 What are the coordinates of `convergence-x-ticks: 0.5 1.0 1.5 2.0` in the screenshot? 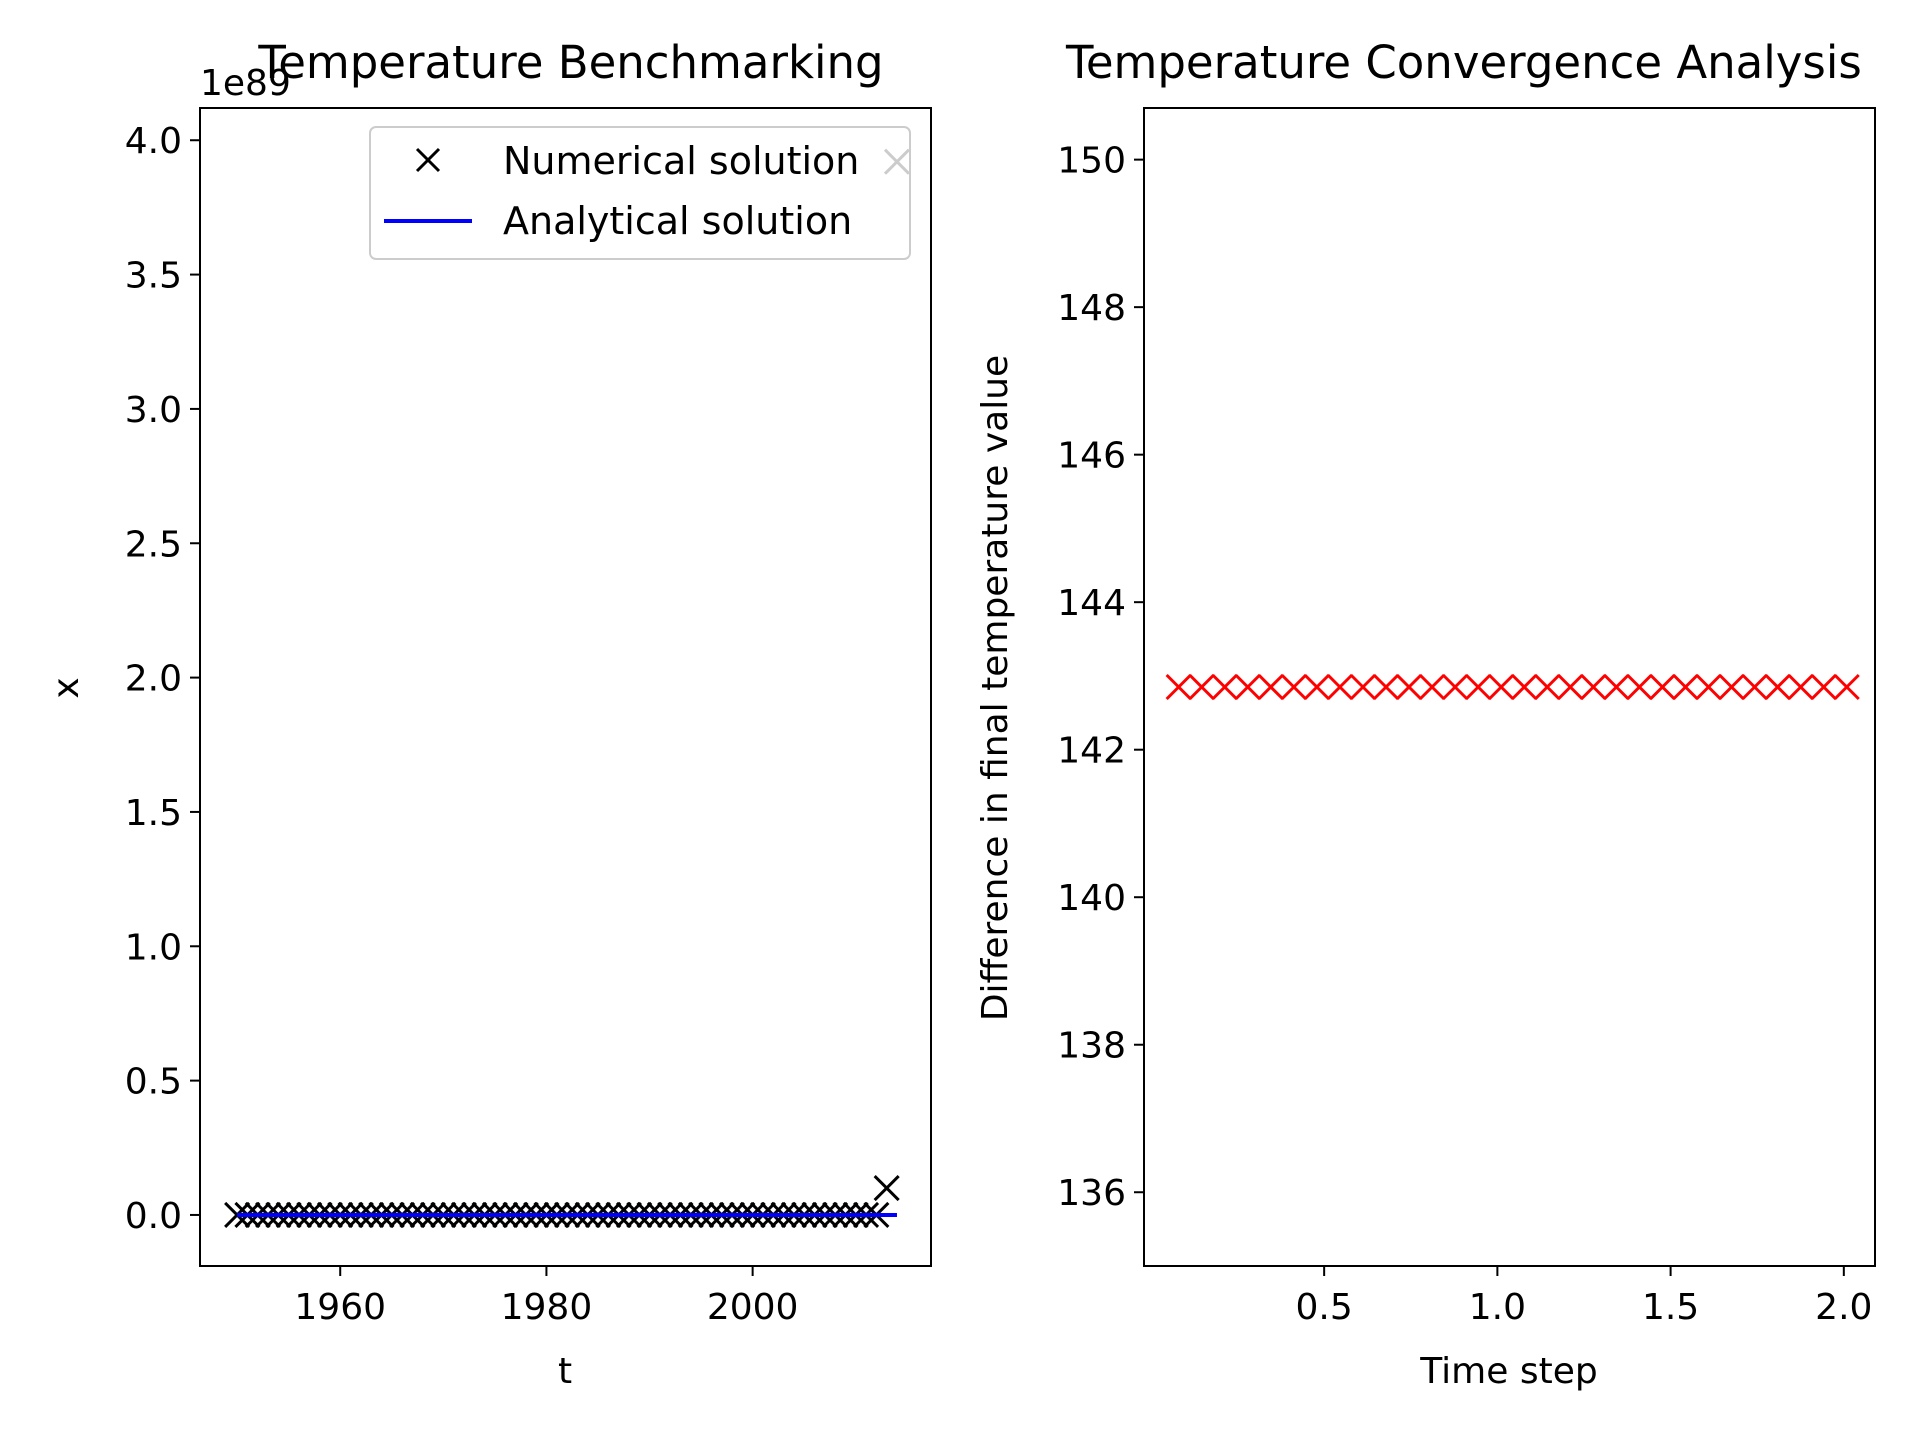 It's located at (1584, 1297).